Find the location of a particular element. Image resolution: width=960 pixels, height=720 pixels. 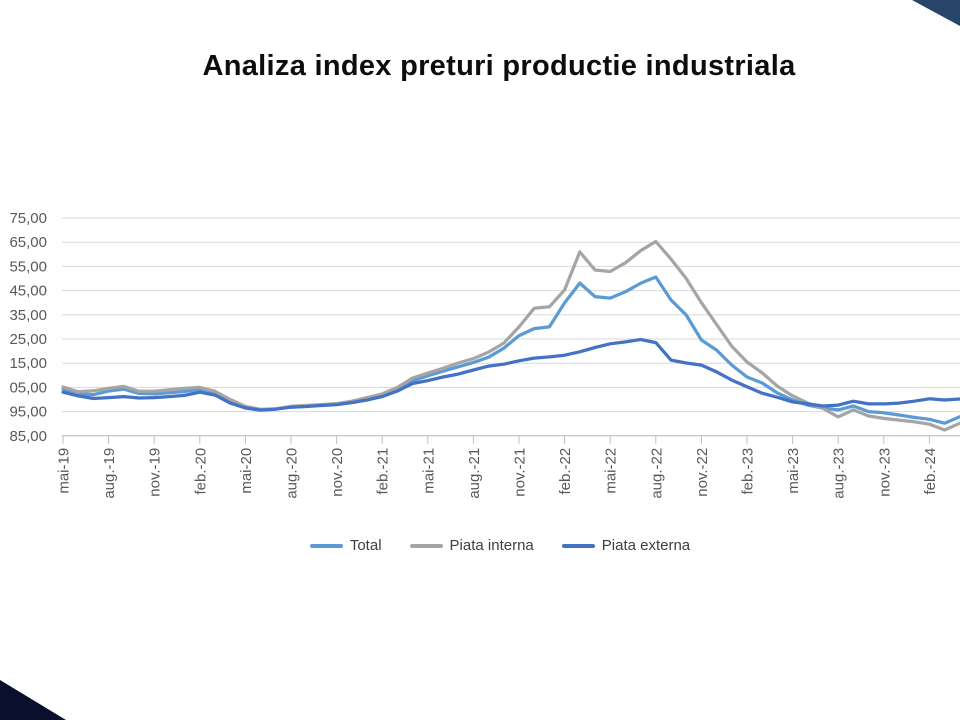

svg-text: aug.-20 is located at coordinates (292, 473).